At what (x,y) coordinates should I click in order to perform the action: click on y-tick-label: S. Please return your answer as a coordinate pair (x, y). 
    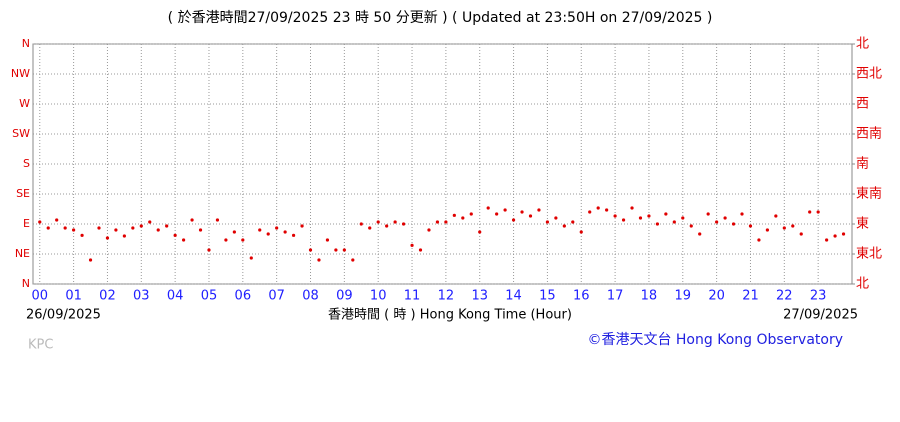
    Looking at the image, I should click on (26, 163).